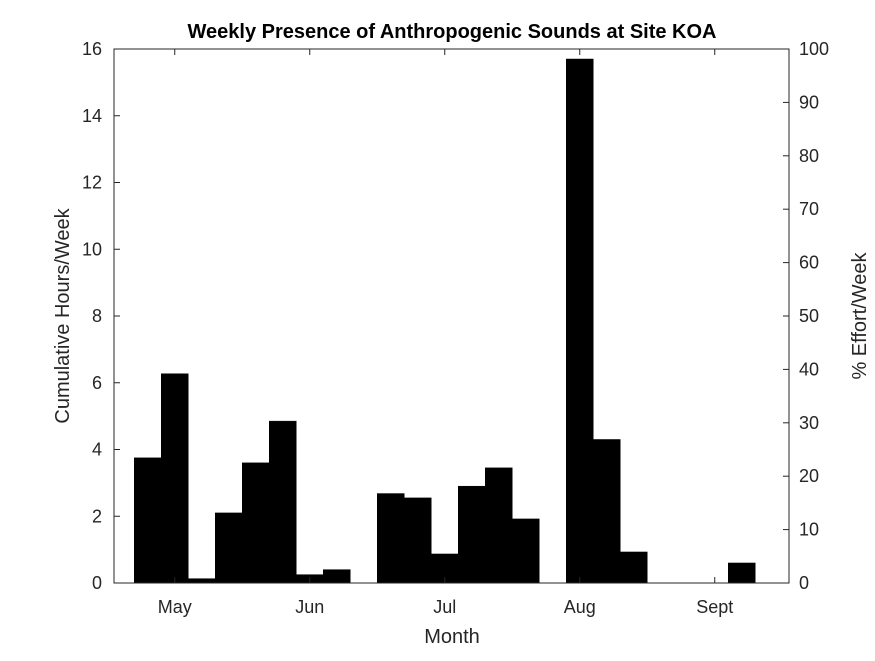 This screenshot has width=875, height=661. Describe the element at coordinates (97, 316) in the screenshot. I see `y-tick-label: 8` at that location.